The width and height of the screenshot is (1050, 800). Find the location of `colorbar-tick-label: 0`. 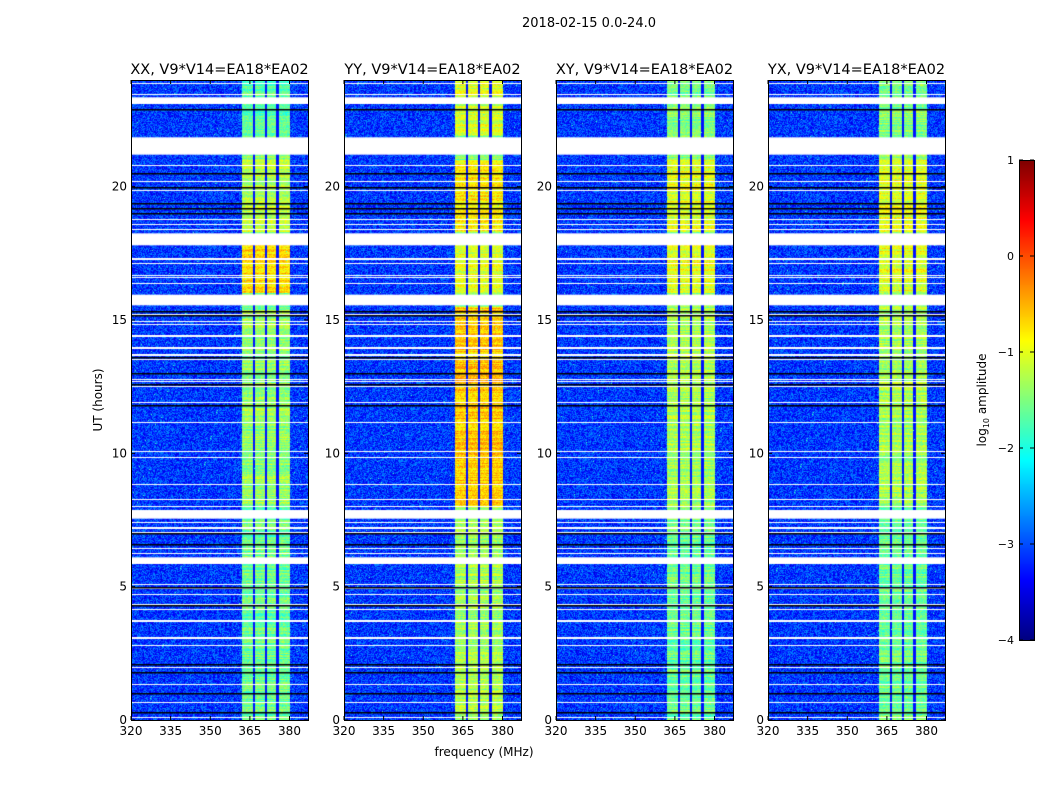

colorbar-tick-label: 0 is located at coordinates (1010, 256).